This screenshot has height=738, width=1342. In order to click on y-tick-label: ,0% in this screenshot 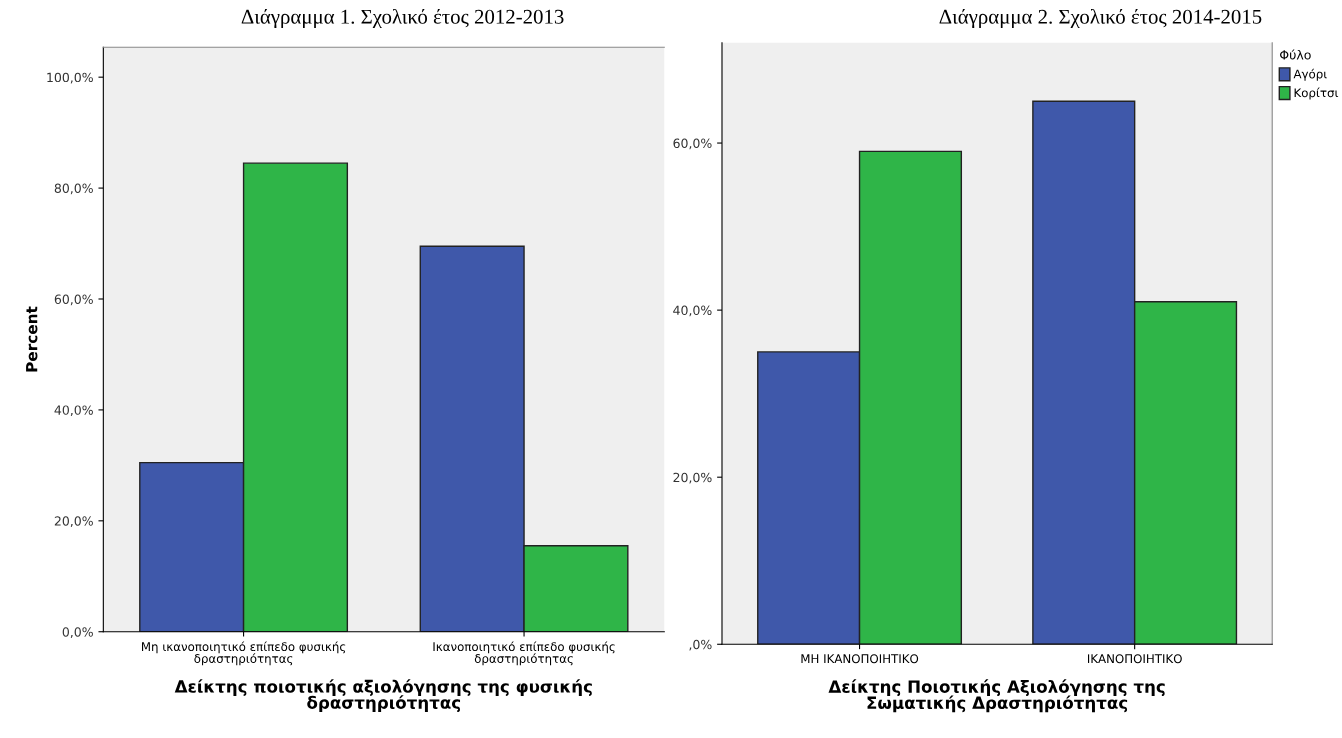, I will do `click(700, 645)`.